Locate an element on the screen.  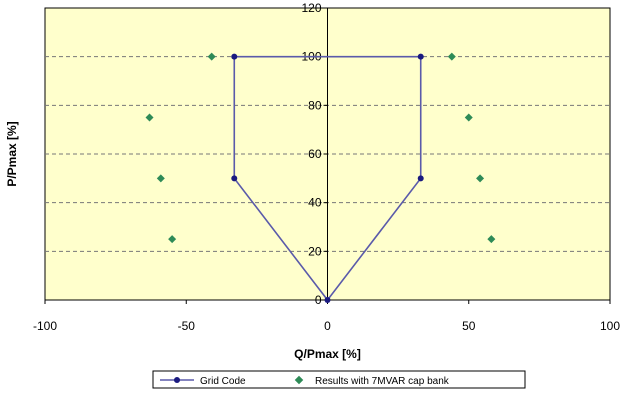
y-tick-label-0: 0 is located at coordinates (318, 300).